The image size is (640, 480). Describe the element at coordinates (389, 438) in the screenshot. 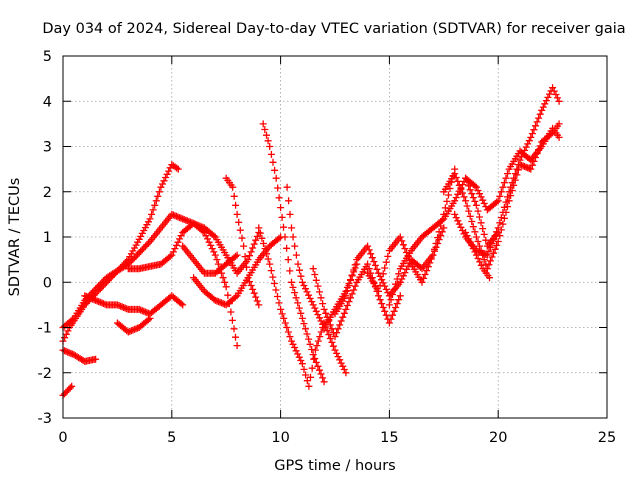

I see `x-tick-label: 15` at that location.